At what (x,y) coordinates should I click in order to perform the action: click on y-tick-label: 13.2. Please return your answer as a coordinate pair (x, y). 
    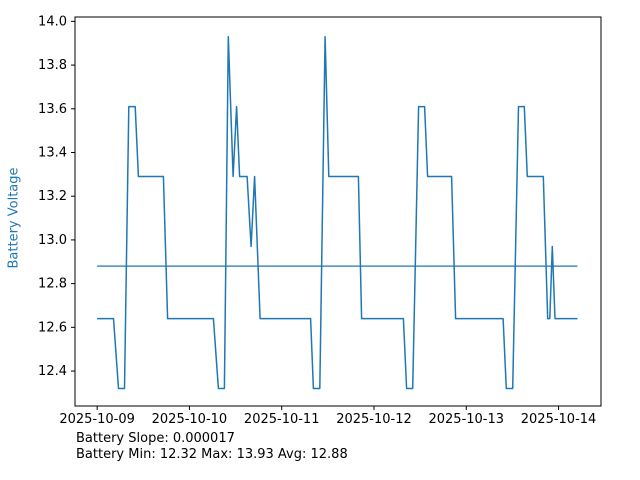
    Looking at the image, I should click on (52, 196).